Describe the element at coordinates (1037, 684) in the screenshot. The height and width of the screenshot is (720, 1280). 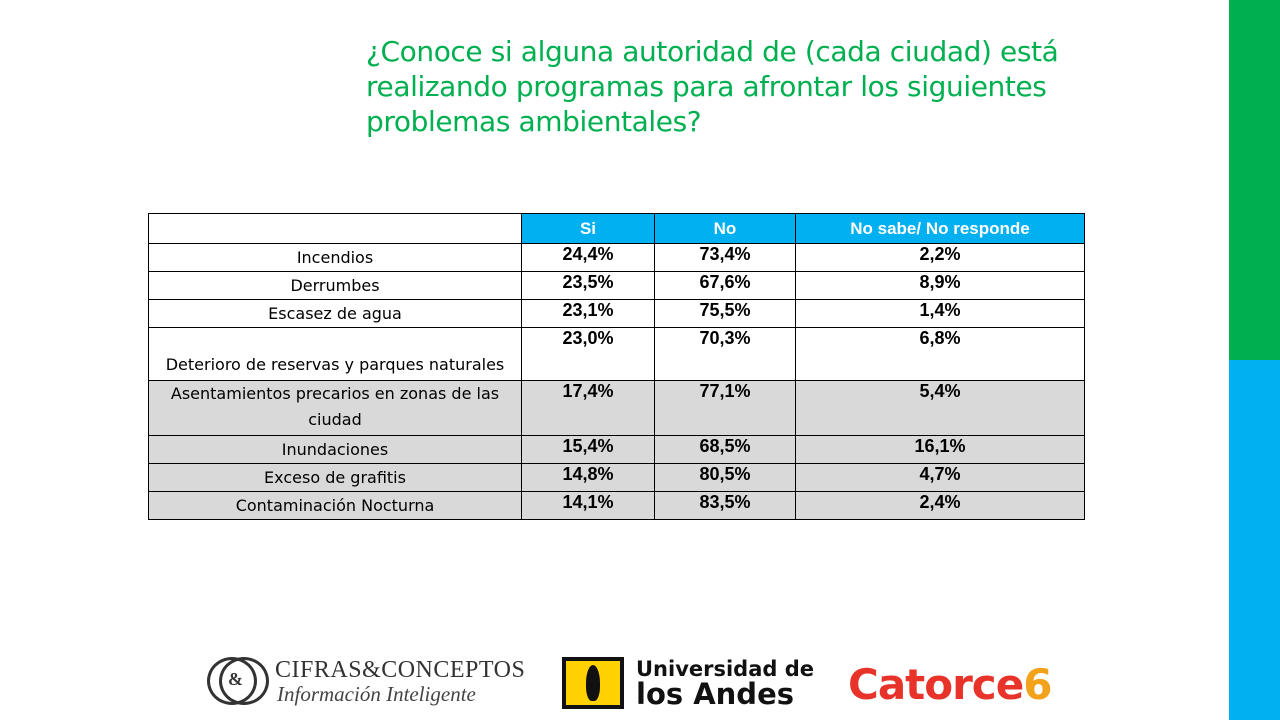
I see `catorce-six: 6` at that location.